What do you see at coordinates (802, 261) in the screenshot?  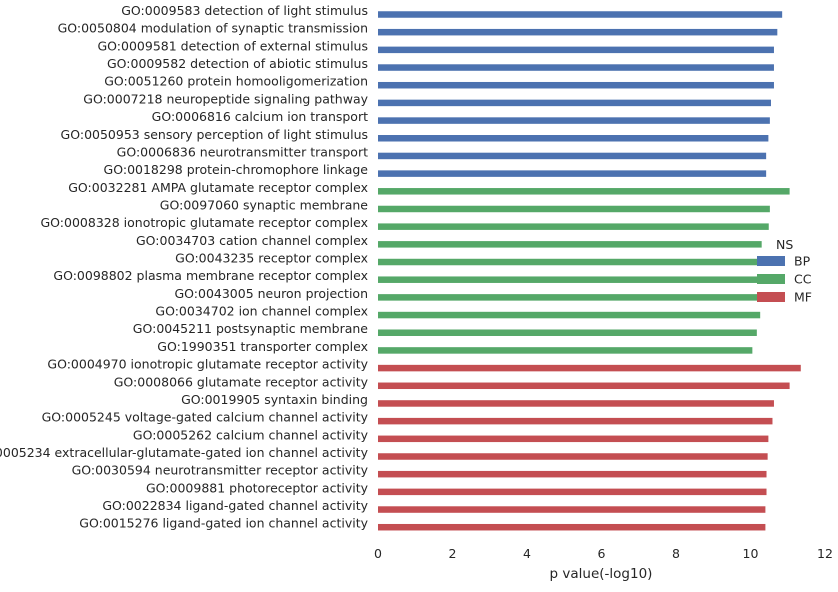 I see `legend-label-bp: BP` at bounding box center [802, 261].